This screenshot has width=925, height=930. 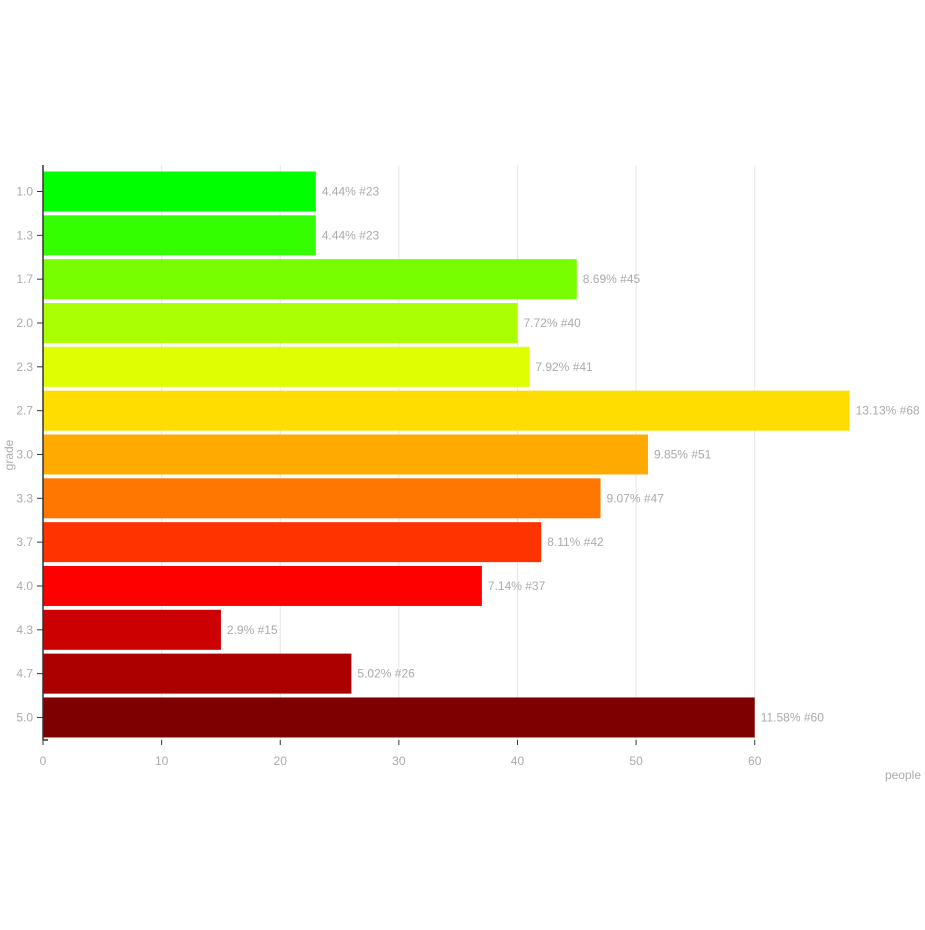 What do you see at coordinates (399, 761) in the screenshot?
I see `x-tick-label: 30` at bounding box center [399, 761].